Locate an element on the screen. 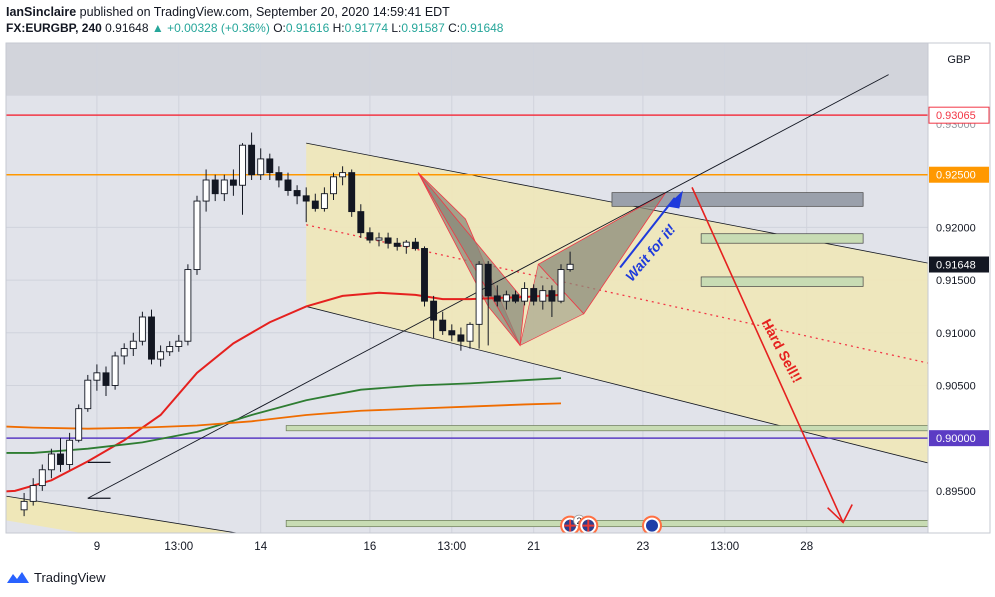 The image size is (995, 597). price-tag-orange is located at coordinates (959, 174).